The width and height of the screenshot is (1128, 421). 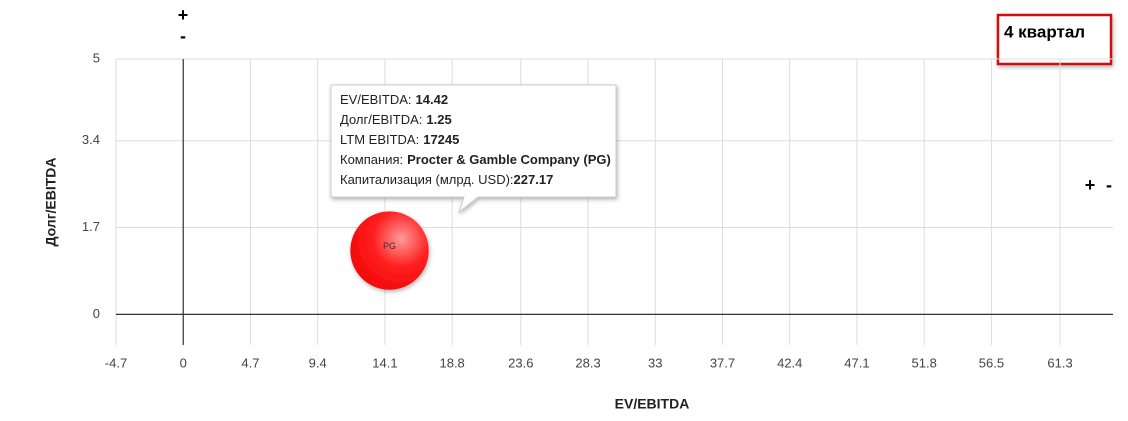 What do you see at coordinates (655, 362) in the screenshot?
I see `x-tick-label: 33` at bounding box center [655, 362].